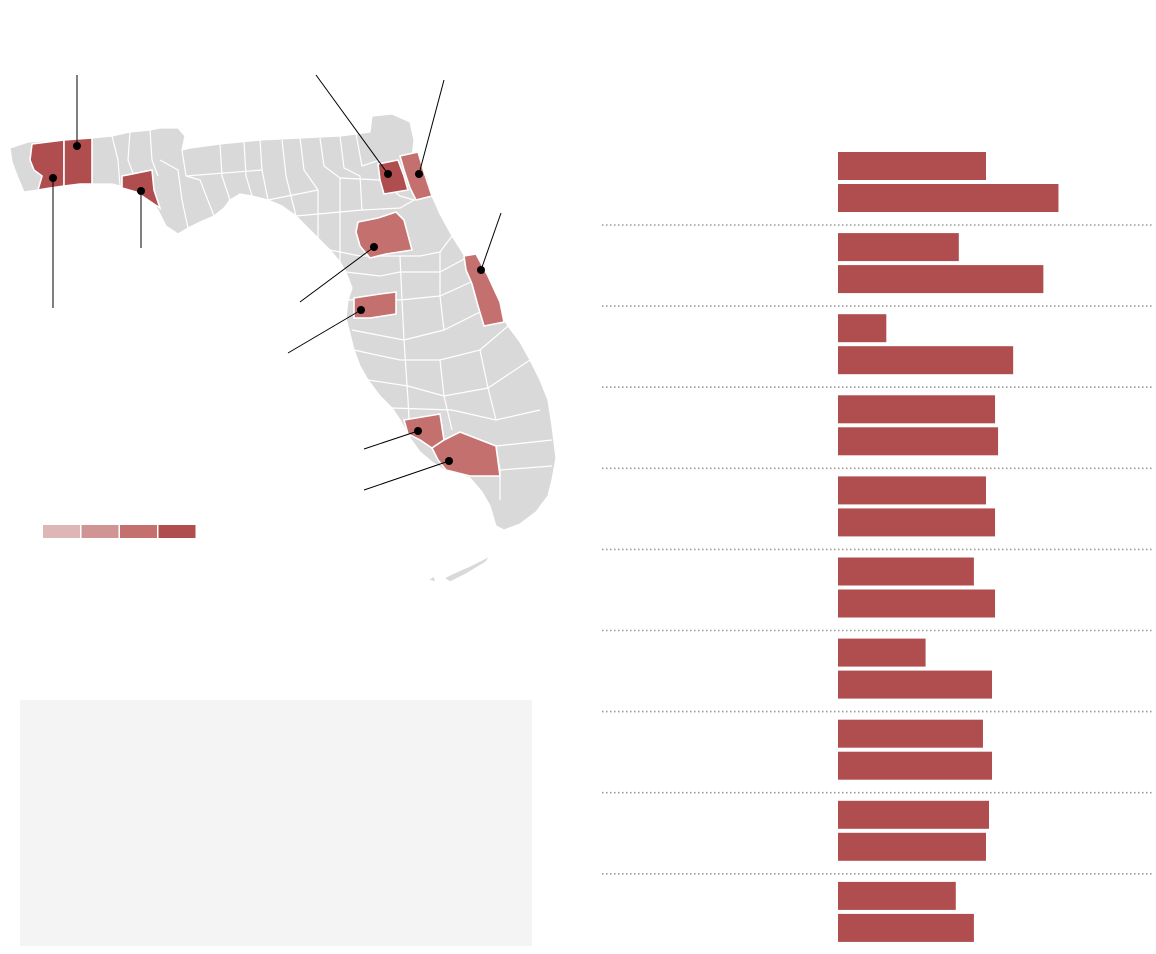 The height and width of the screenshot is (954, 1156). I want to click on marker-st-johns, so click(419, 174).